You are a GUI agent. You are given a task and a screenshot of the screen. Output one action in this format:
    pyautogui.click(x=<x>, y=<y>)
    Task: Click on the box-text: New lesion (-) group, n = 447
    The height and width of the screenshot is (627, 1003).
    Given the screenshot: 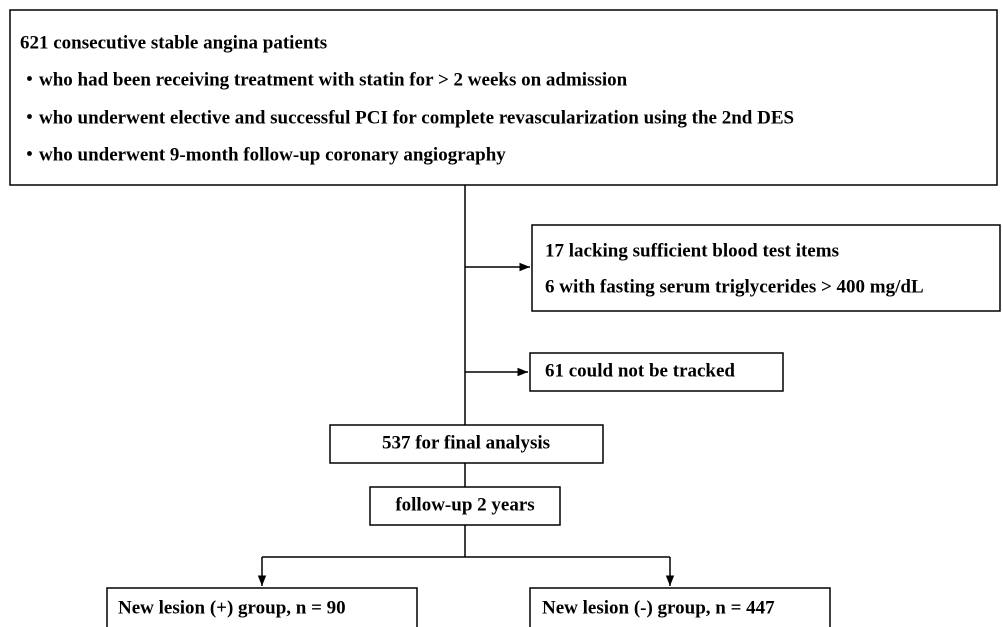 What is the action you would take?
    pyautogui.click(x=658, y=607)
    